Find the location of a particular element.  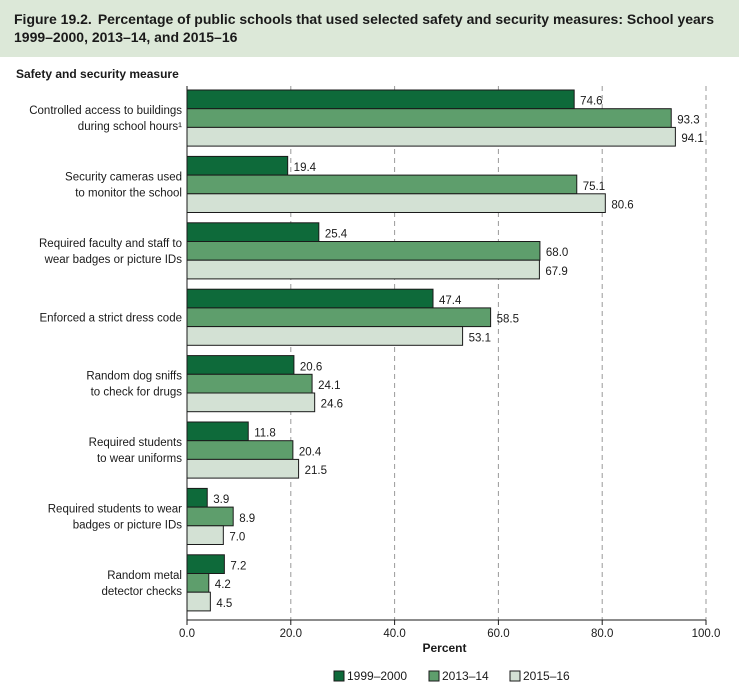

x-tick-label: 20.0 is located at coordinates (291, 634).